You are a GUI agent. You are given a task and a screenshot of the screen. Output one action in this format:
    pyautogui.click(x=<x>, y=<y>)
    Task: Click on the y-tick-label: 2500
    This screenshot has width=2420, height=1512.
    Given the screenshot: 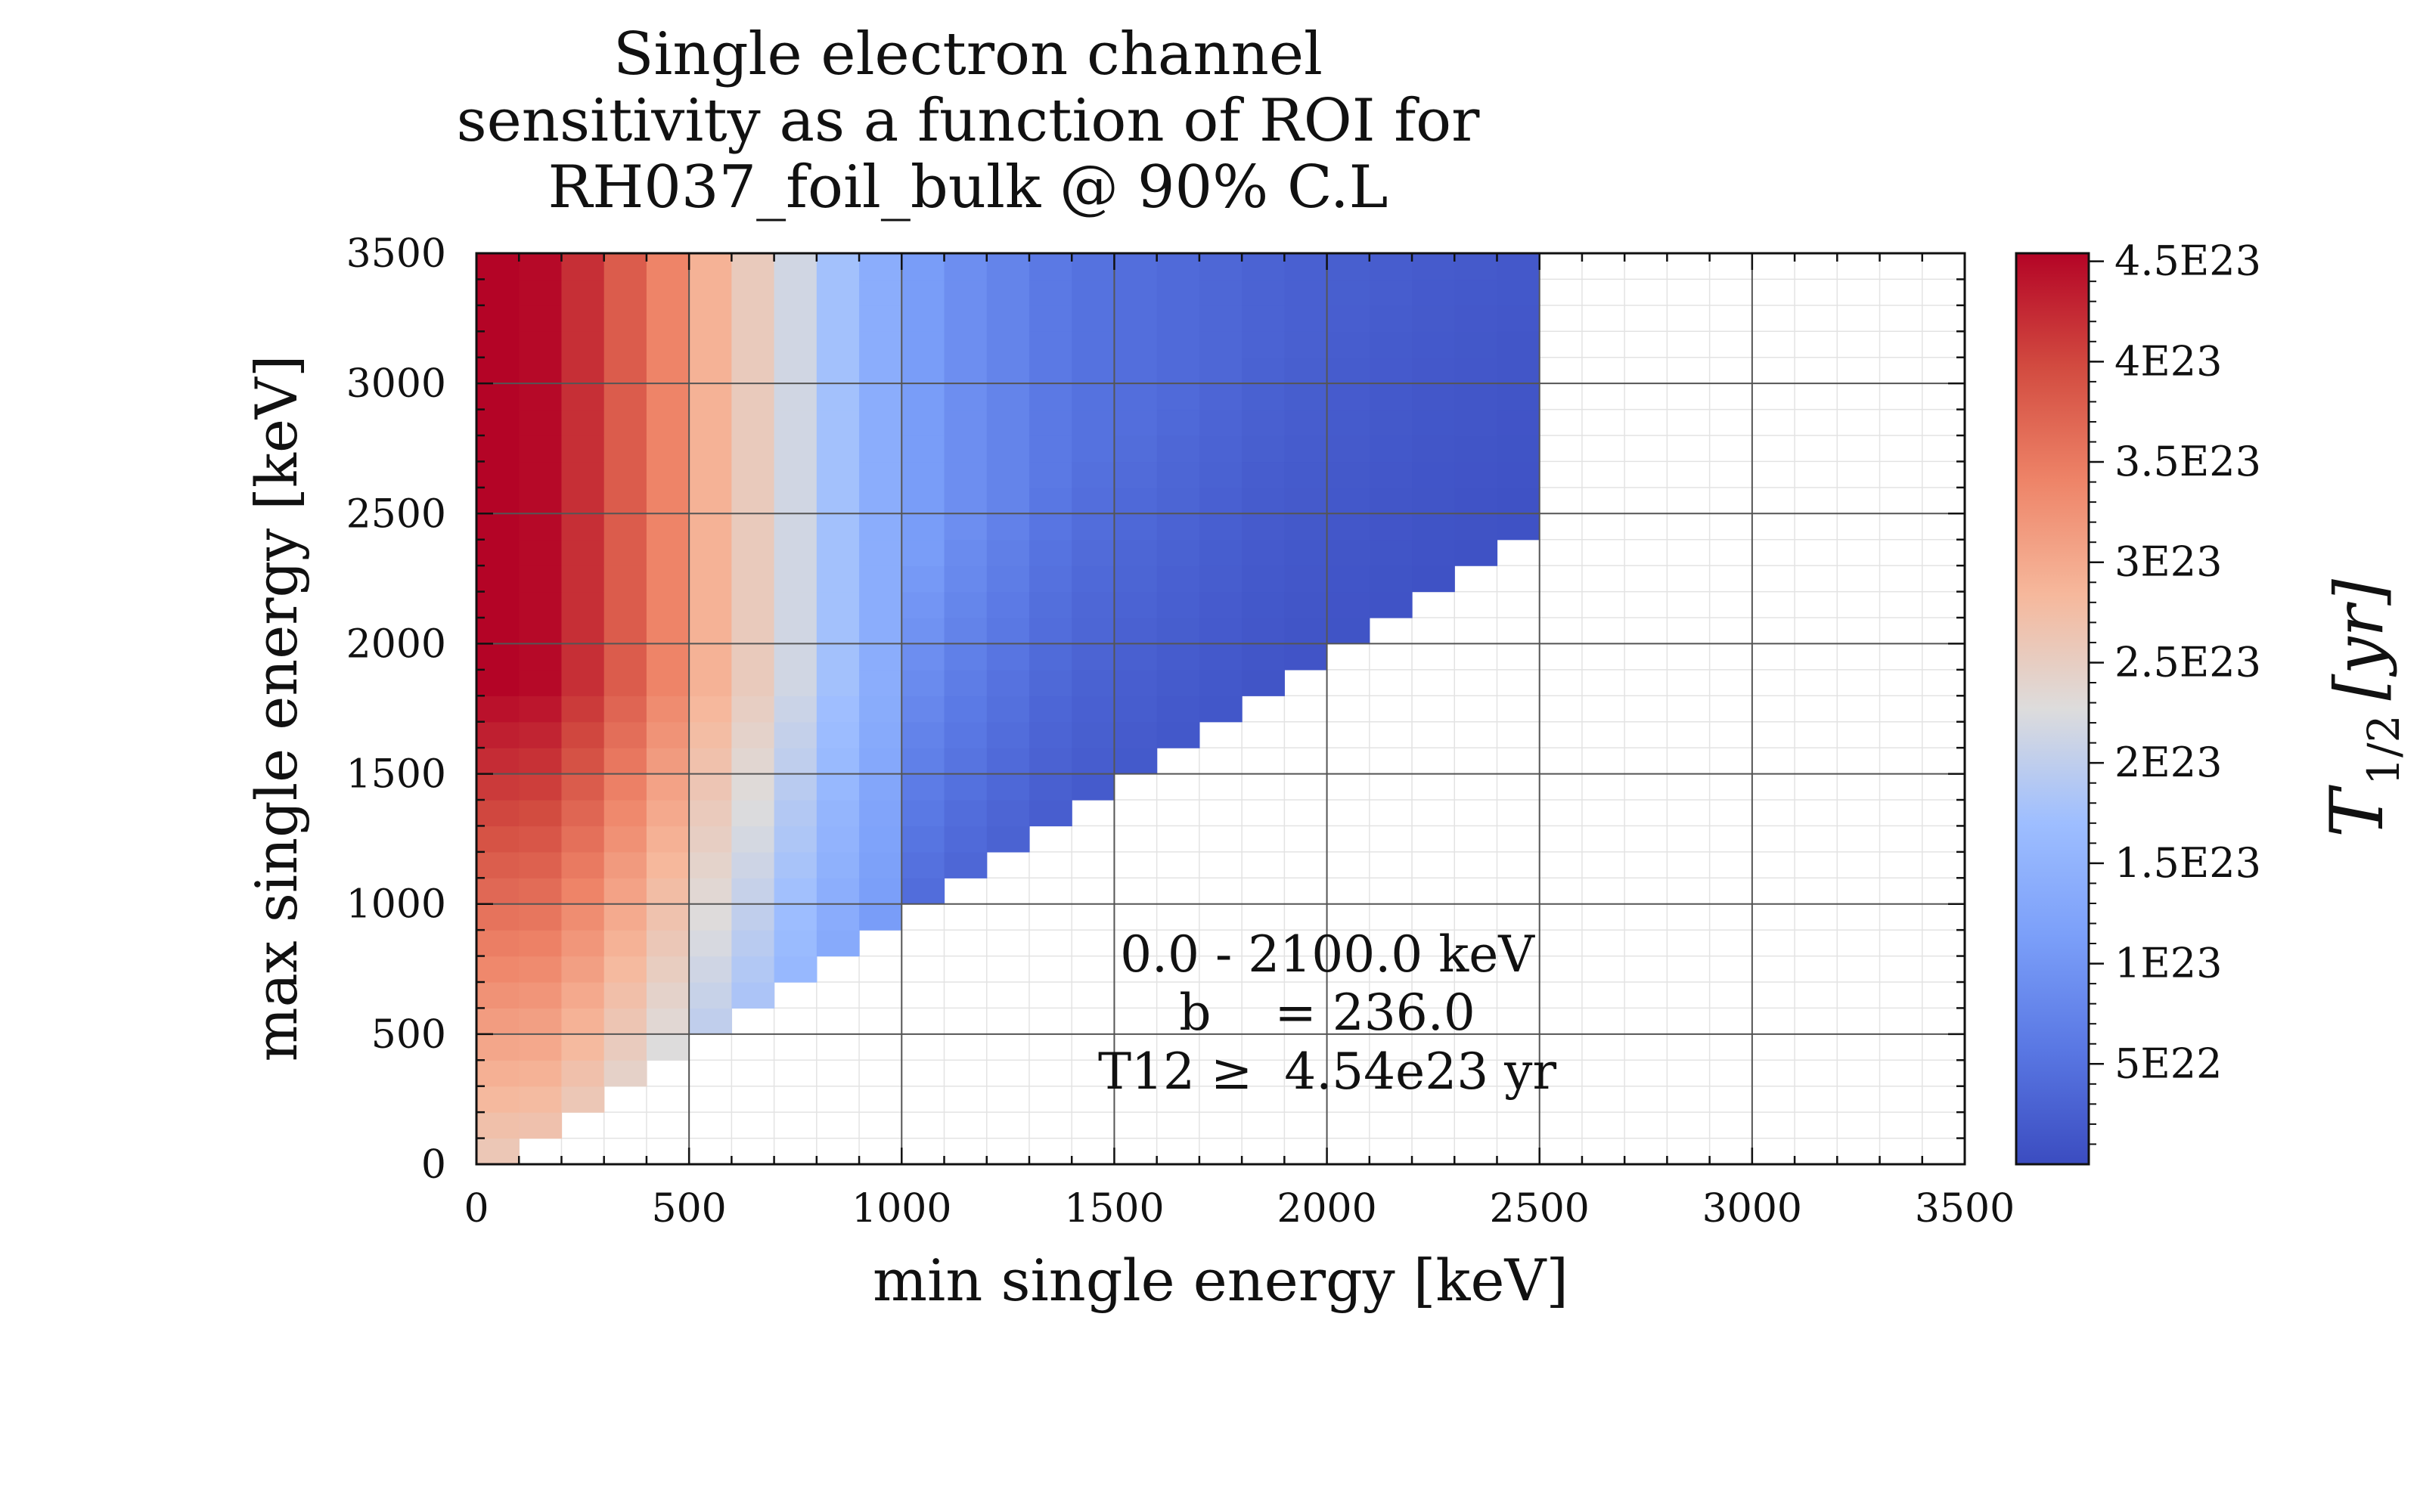 What is the action you would take?
    pyautogui.click(x=396, y=514)
    